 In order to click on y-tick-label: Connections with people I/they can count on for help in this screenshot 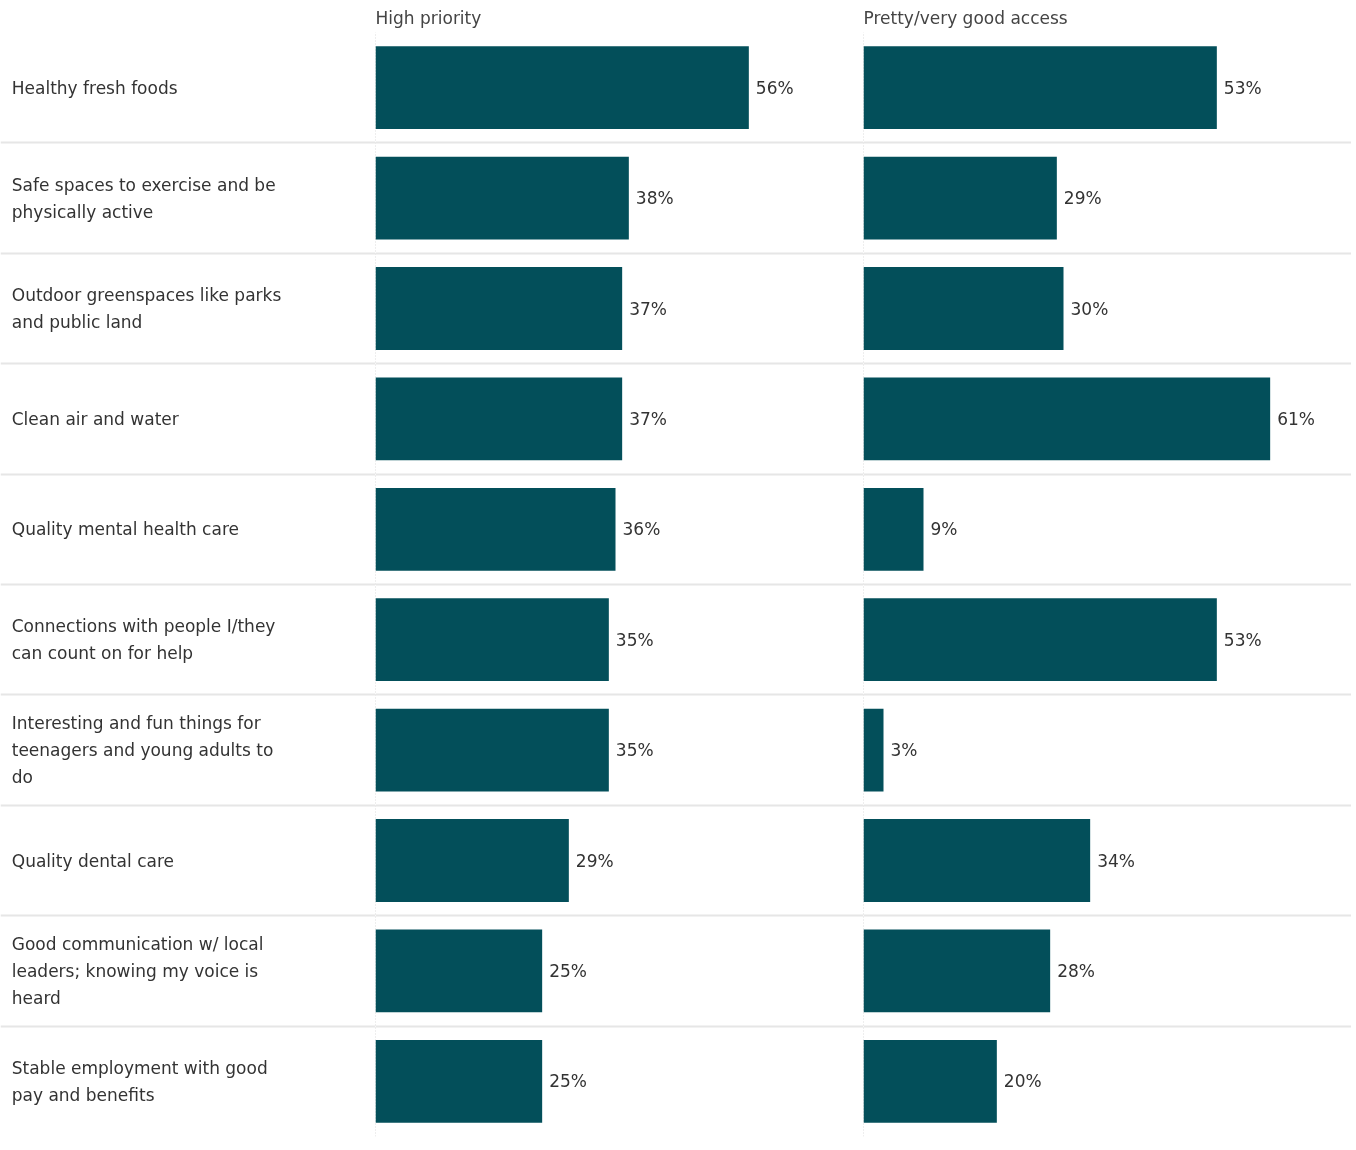, I will do `click(143, 640)`.